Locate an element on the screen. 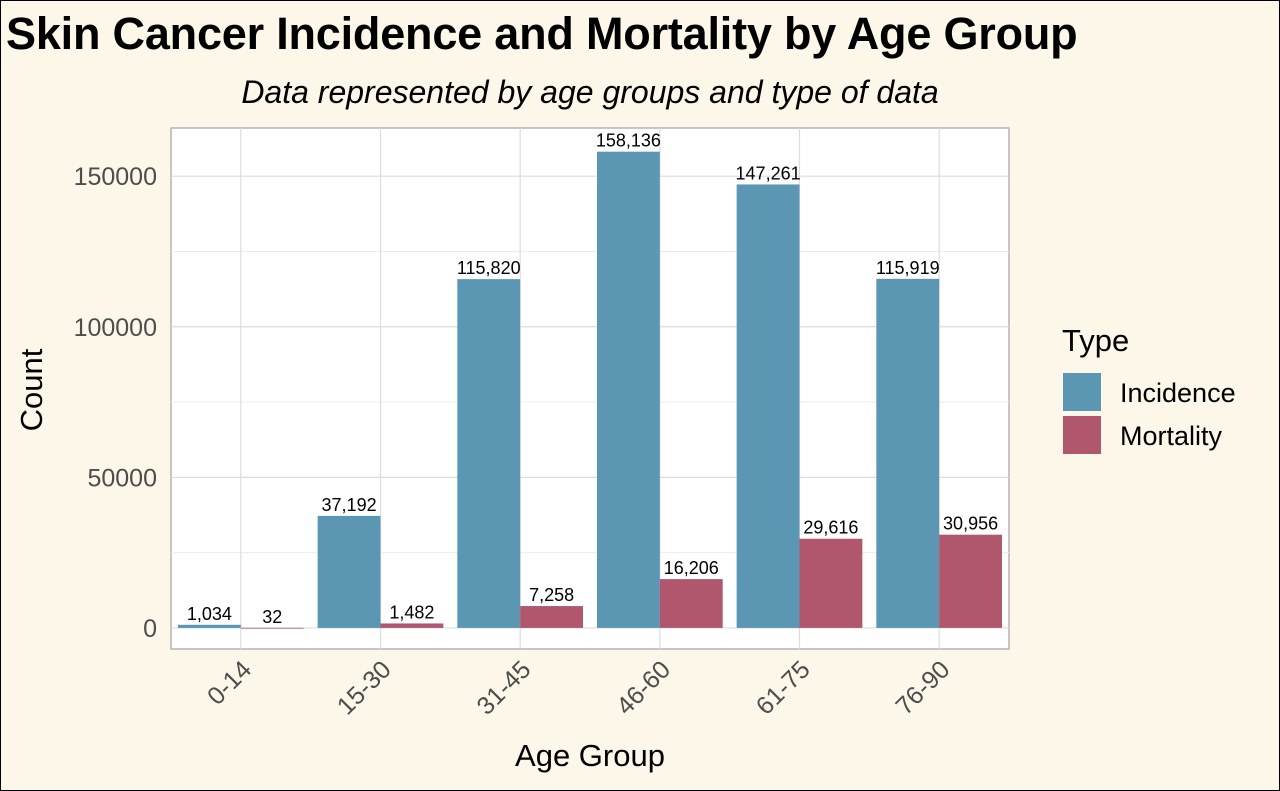 The height and width of the screenshot is (791, 1280). legend-label-incidence: Incidence is located at coordinates (1178, 393).